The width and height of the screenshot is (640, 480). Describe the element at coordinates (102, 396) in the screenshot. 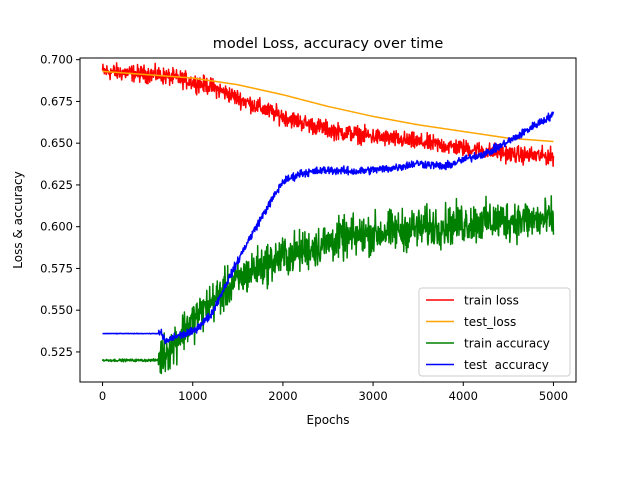

I see `x-tick-label: 0` at that location.